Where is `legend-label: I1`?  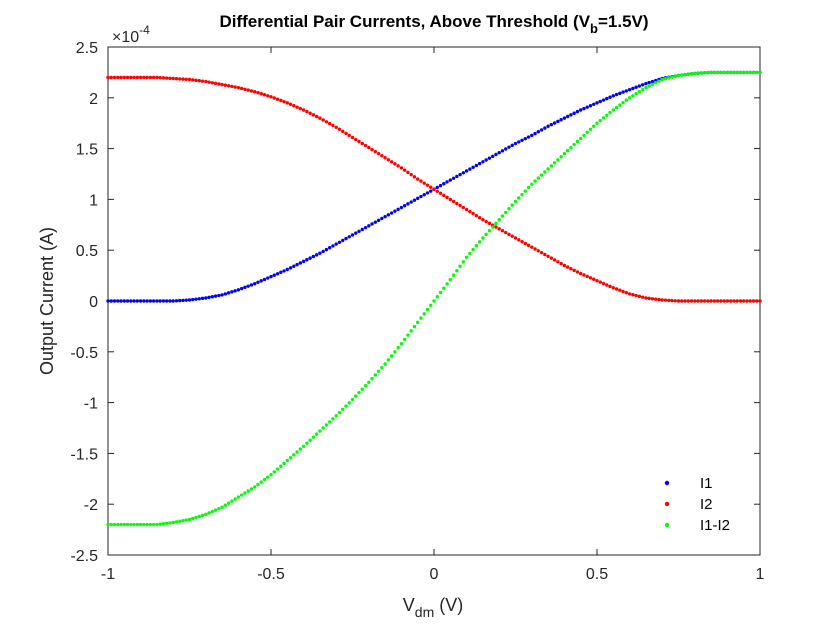 legend-label: I1 is located at coordinates (706, 483).